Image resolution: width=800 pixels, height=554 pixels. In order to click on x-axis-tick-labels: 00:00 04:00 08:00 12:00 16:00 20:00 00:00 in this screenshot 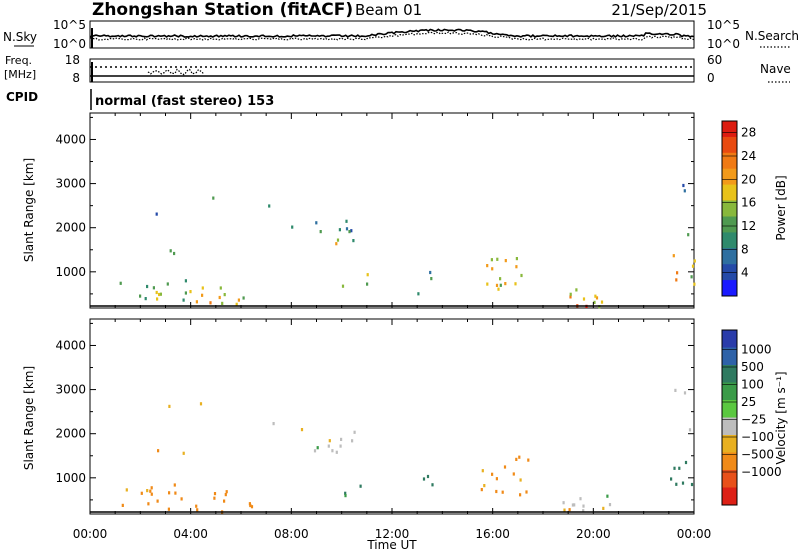, I will do `click(392, 534)`.